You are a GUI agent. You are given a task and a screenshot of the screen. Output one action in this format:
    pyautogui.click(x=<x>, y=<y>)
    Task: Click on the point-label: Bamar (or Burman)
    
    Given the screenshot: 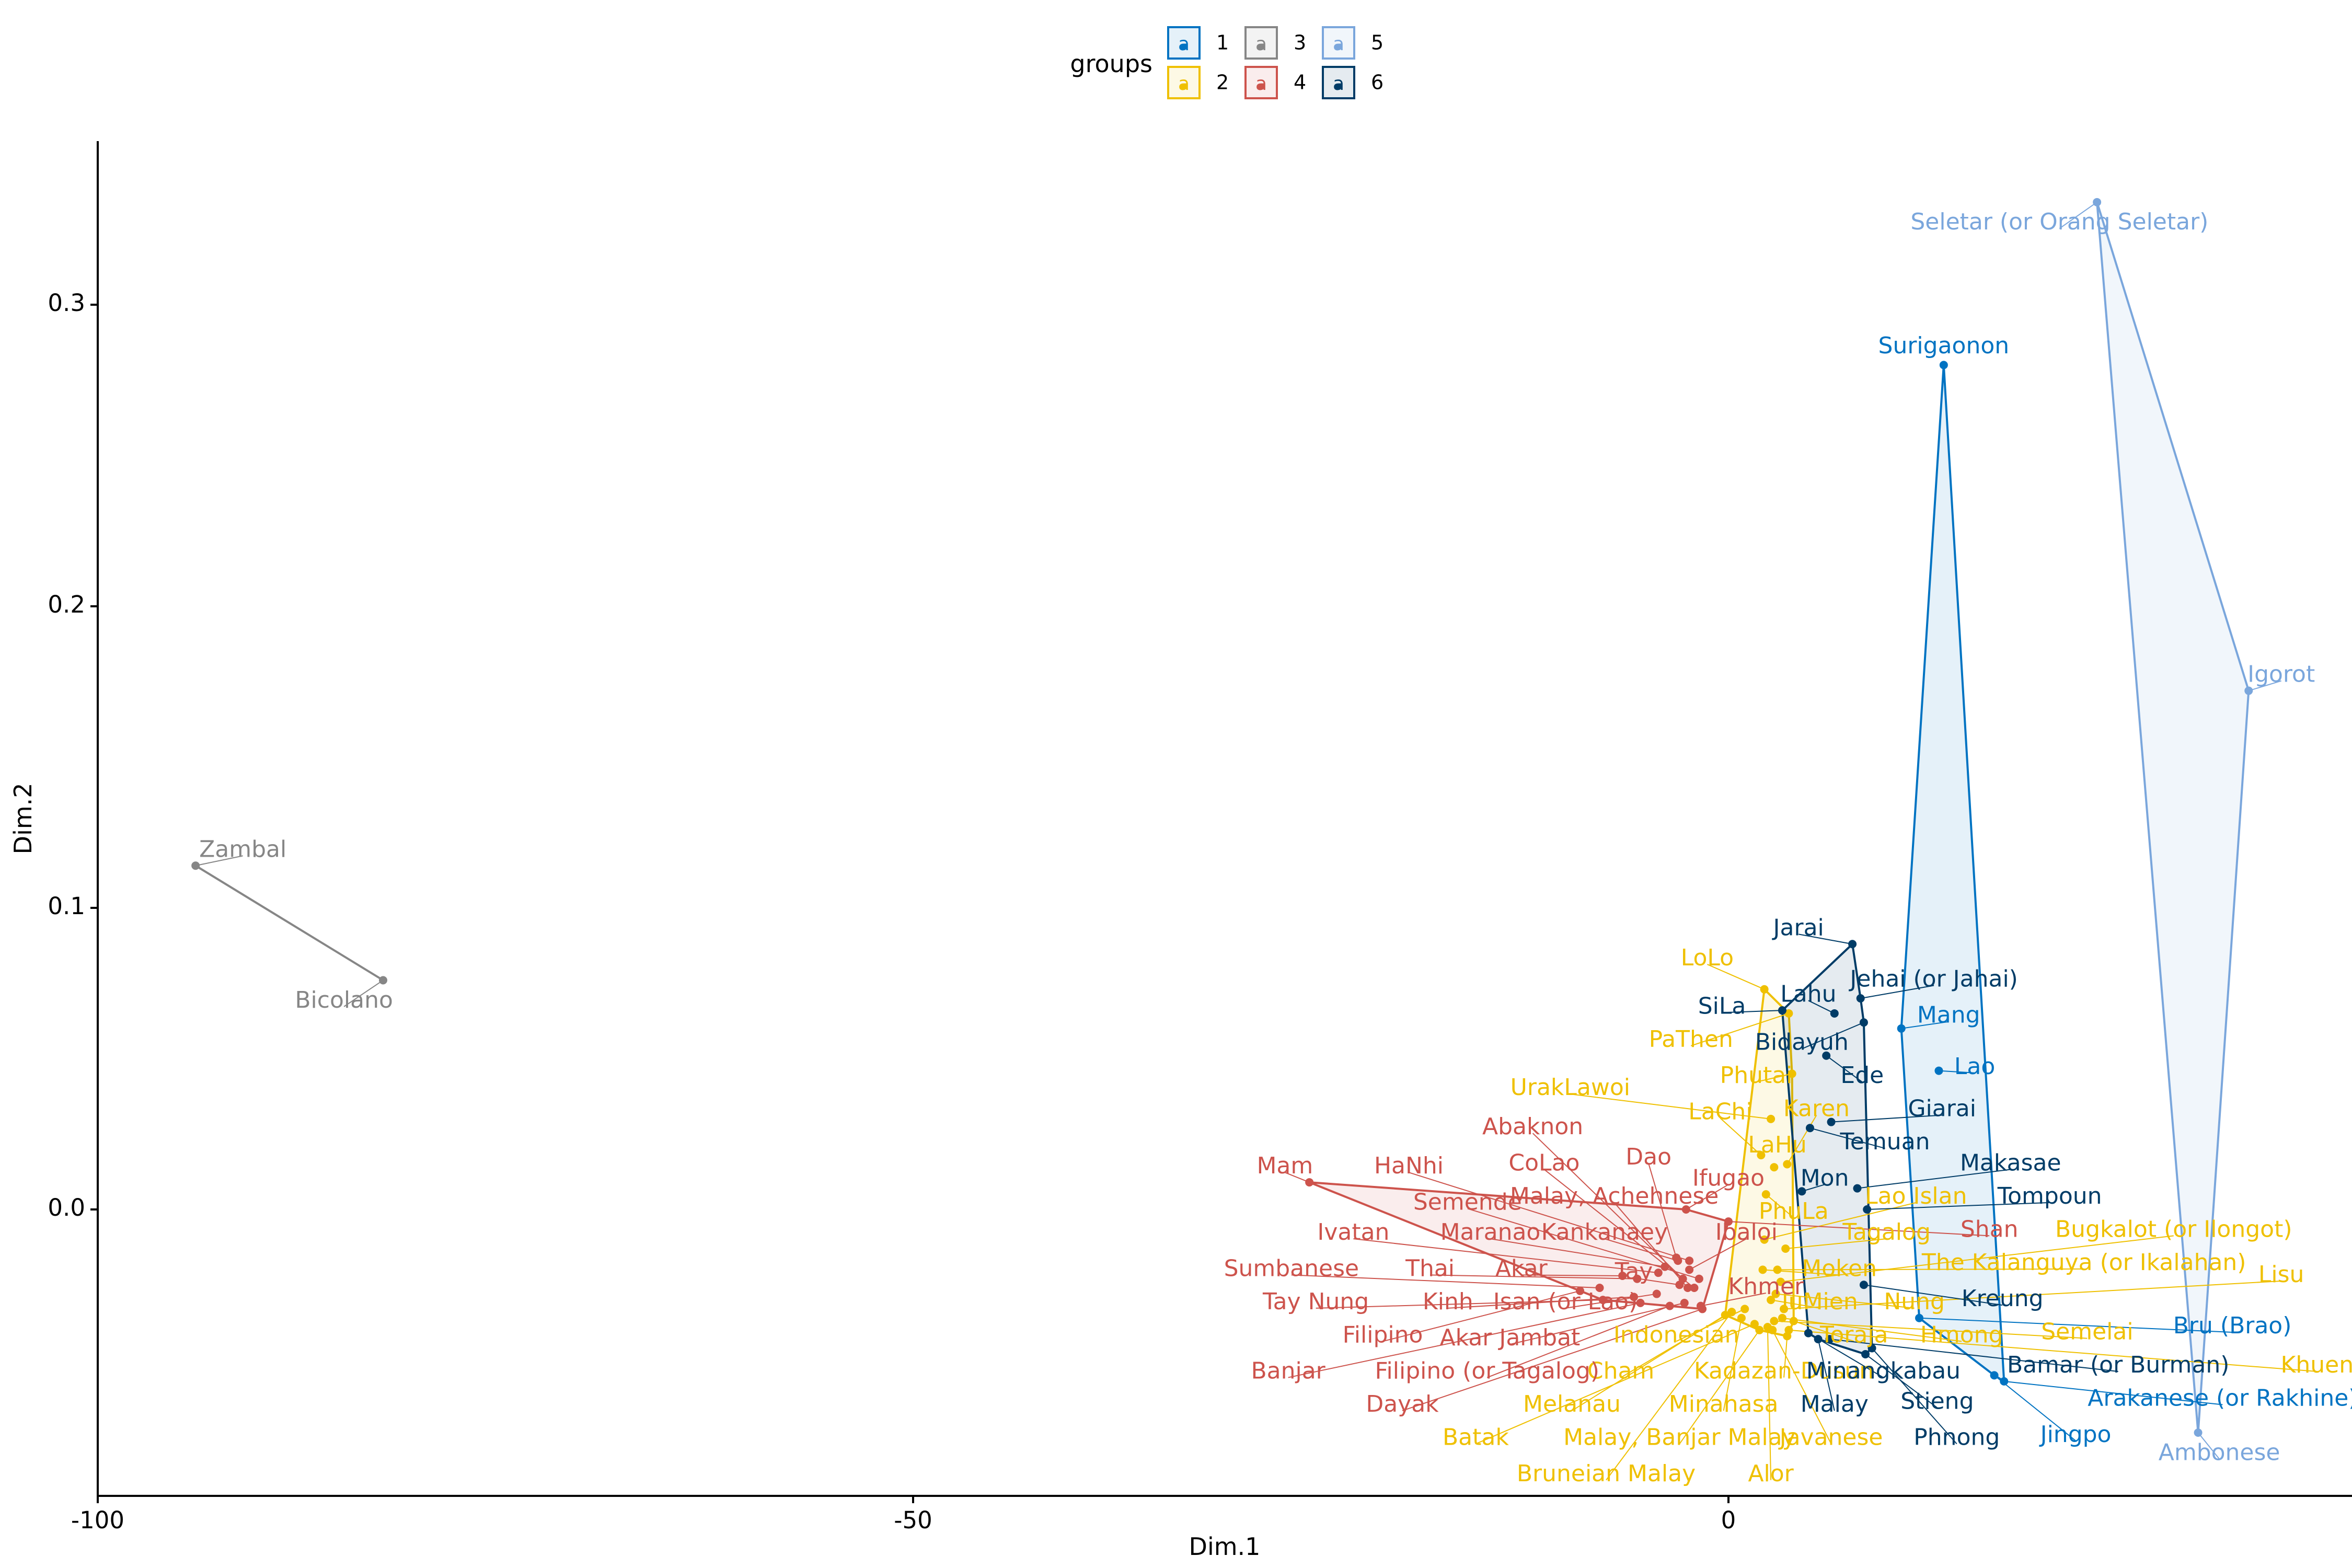 What is the action you would take?
    pyautogui.click(x=2118, y=1365)
    